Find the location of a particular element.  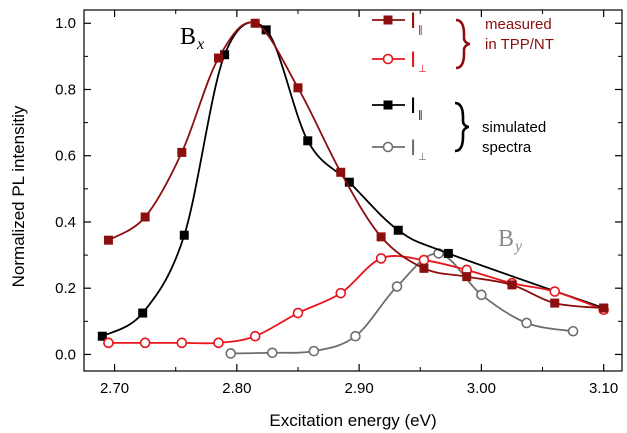

y-axis-title: Normalized PL intensitiy is located at coordinates (18, 196).